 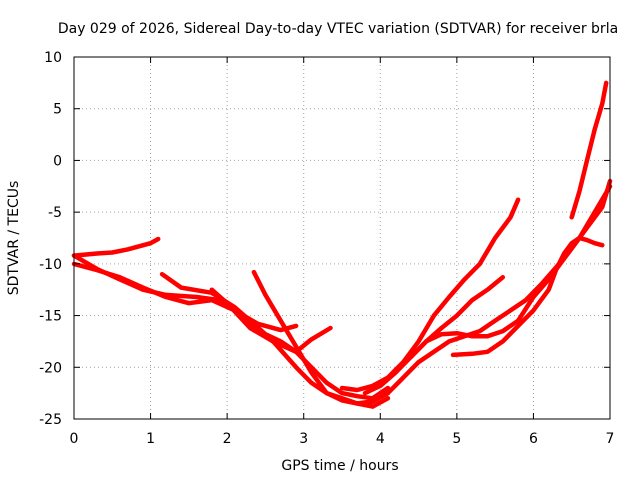 What do you see at coordinates (533, 439) in the screenshot?
I see `x-tick-label: 6` at bounding box center [533, 439].